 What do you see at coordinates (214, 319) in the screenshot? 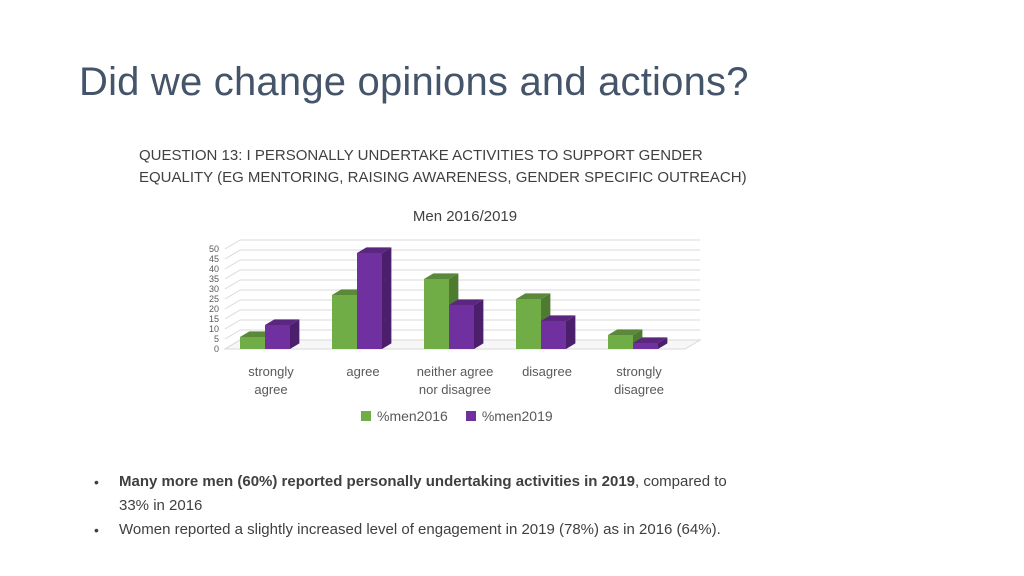
I see `y-tick-label: 15` at bounding box center [214, 319].